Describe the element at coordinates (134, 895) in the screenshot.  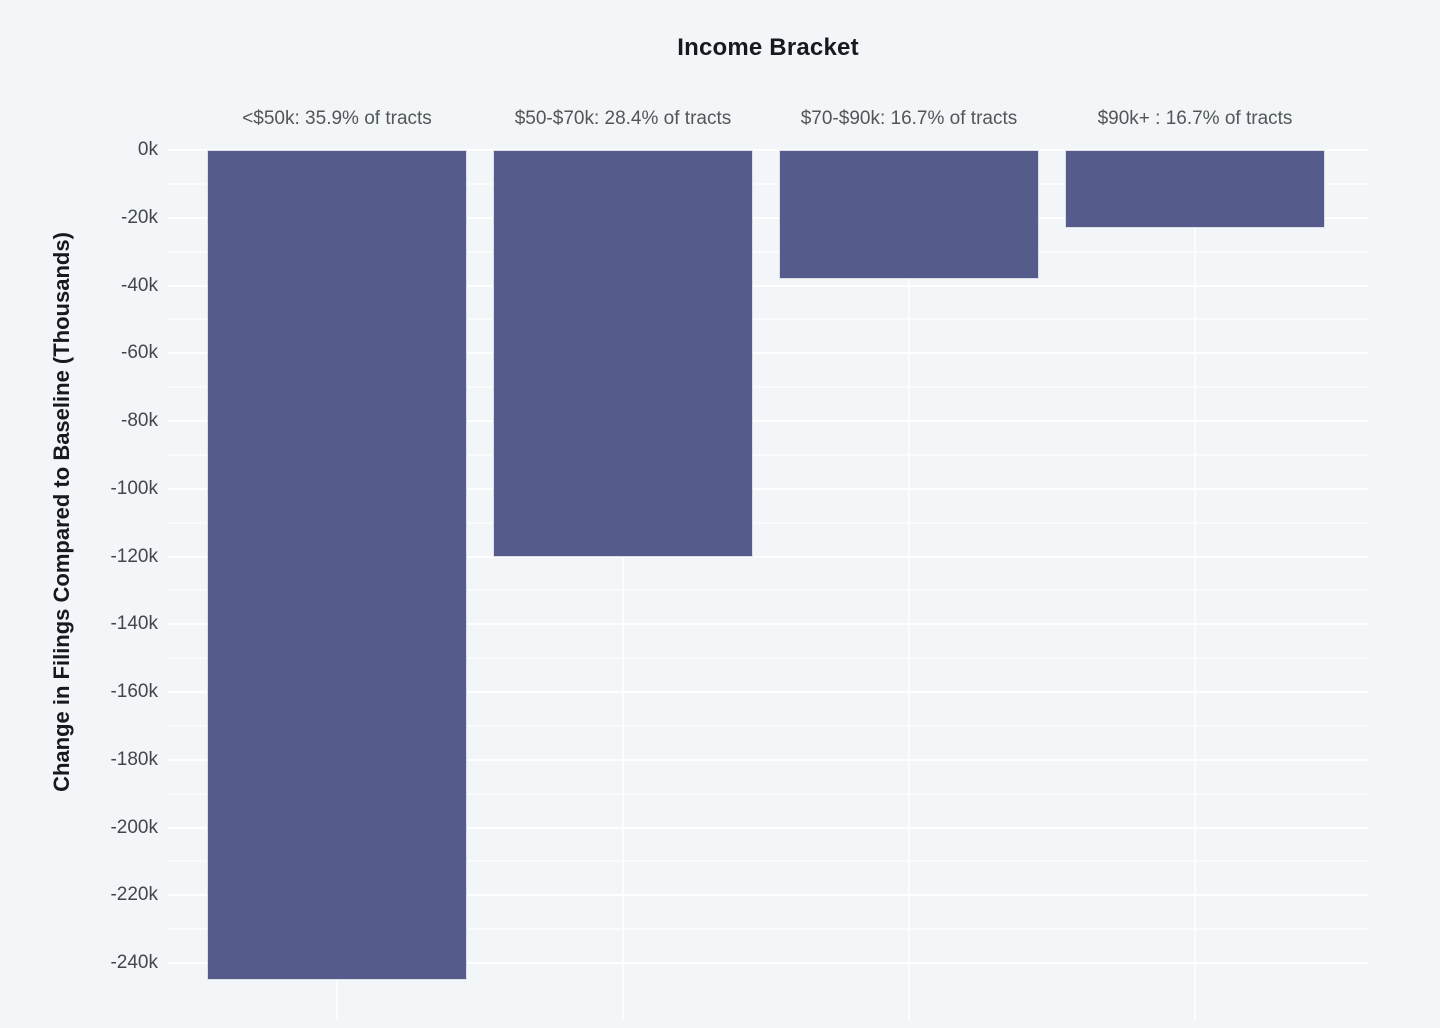
I see `y-tick-label: -220k` at that location.